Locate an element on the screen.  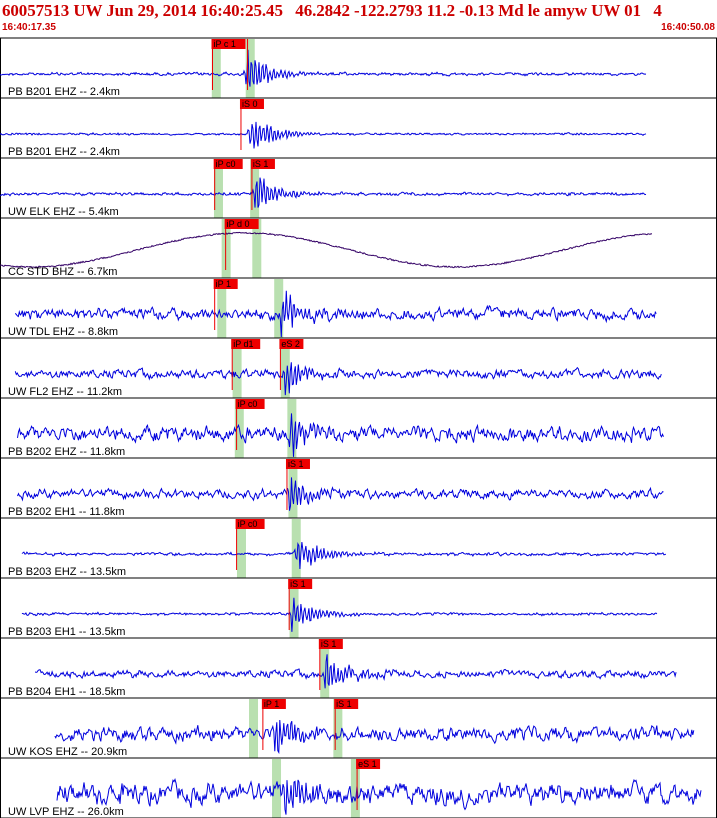
trace-row: iP c 1 PB B201 EHZ -- 2.4km is located at coordinates (358, 69).